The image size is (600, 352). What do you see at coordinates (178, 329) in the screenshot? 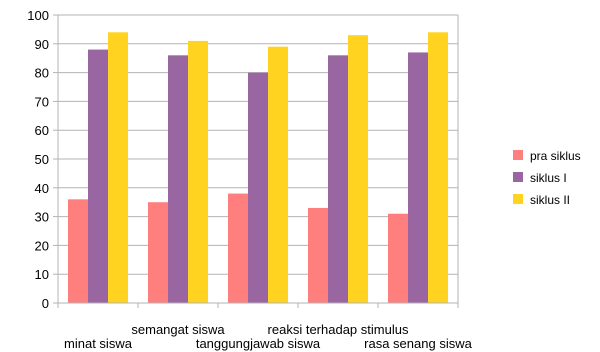
I see `x-category-label: semangat siswa` at bounding box center [178, 329].